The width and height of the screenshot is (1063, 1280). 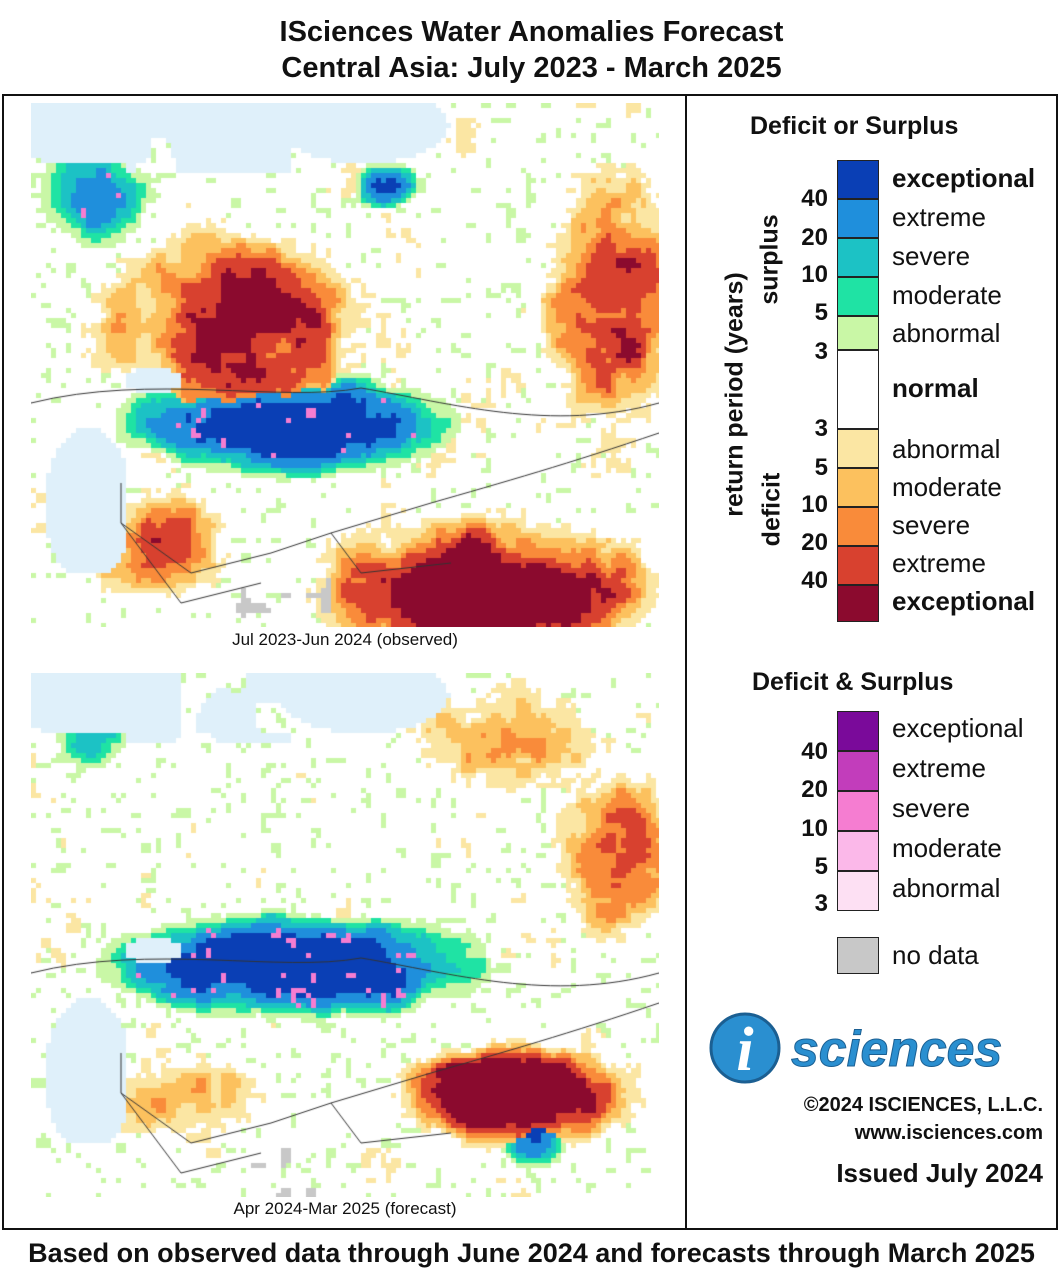 I want to click on legend-ds-label: normal, so click(x=935, y=388).